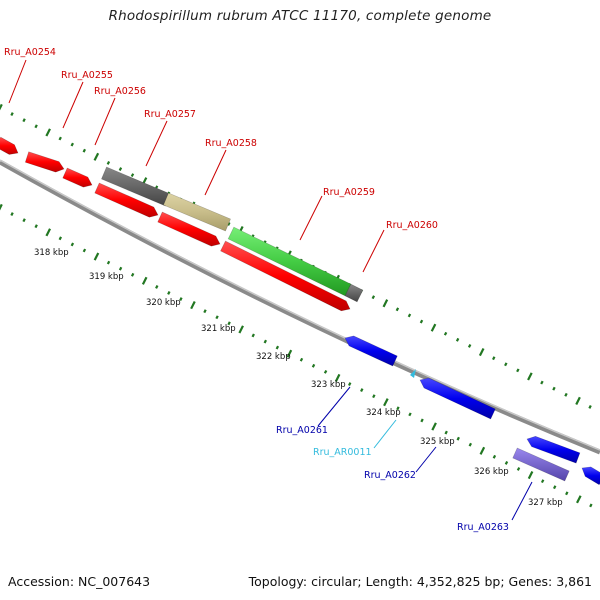 Image resolution: width=600 pixels, height=600 pixels. I want to click on gene-label-rru-a0254: Rru_A0254, so click(30, 52).